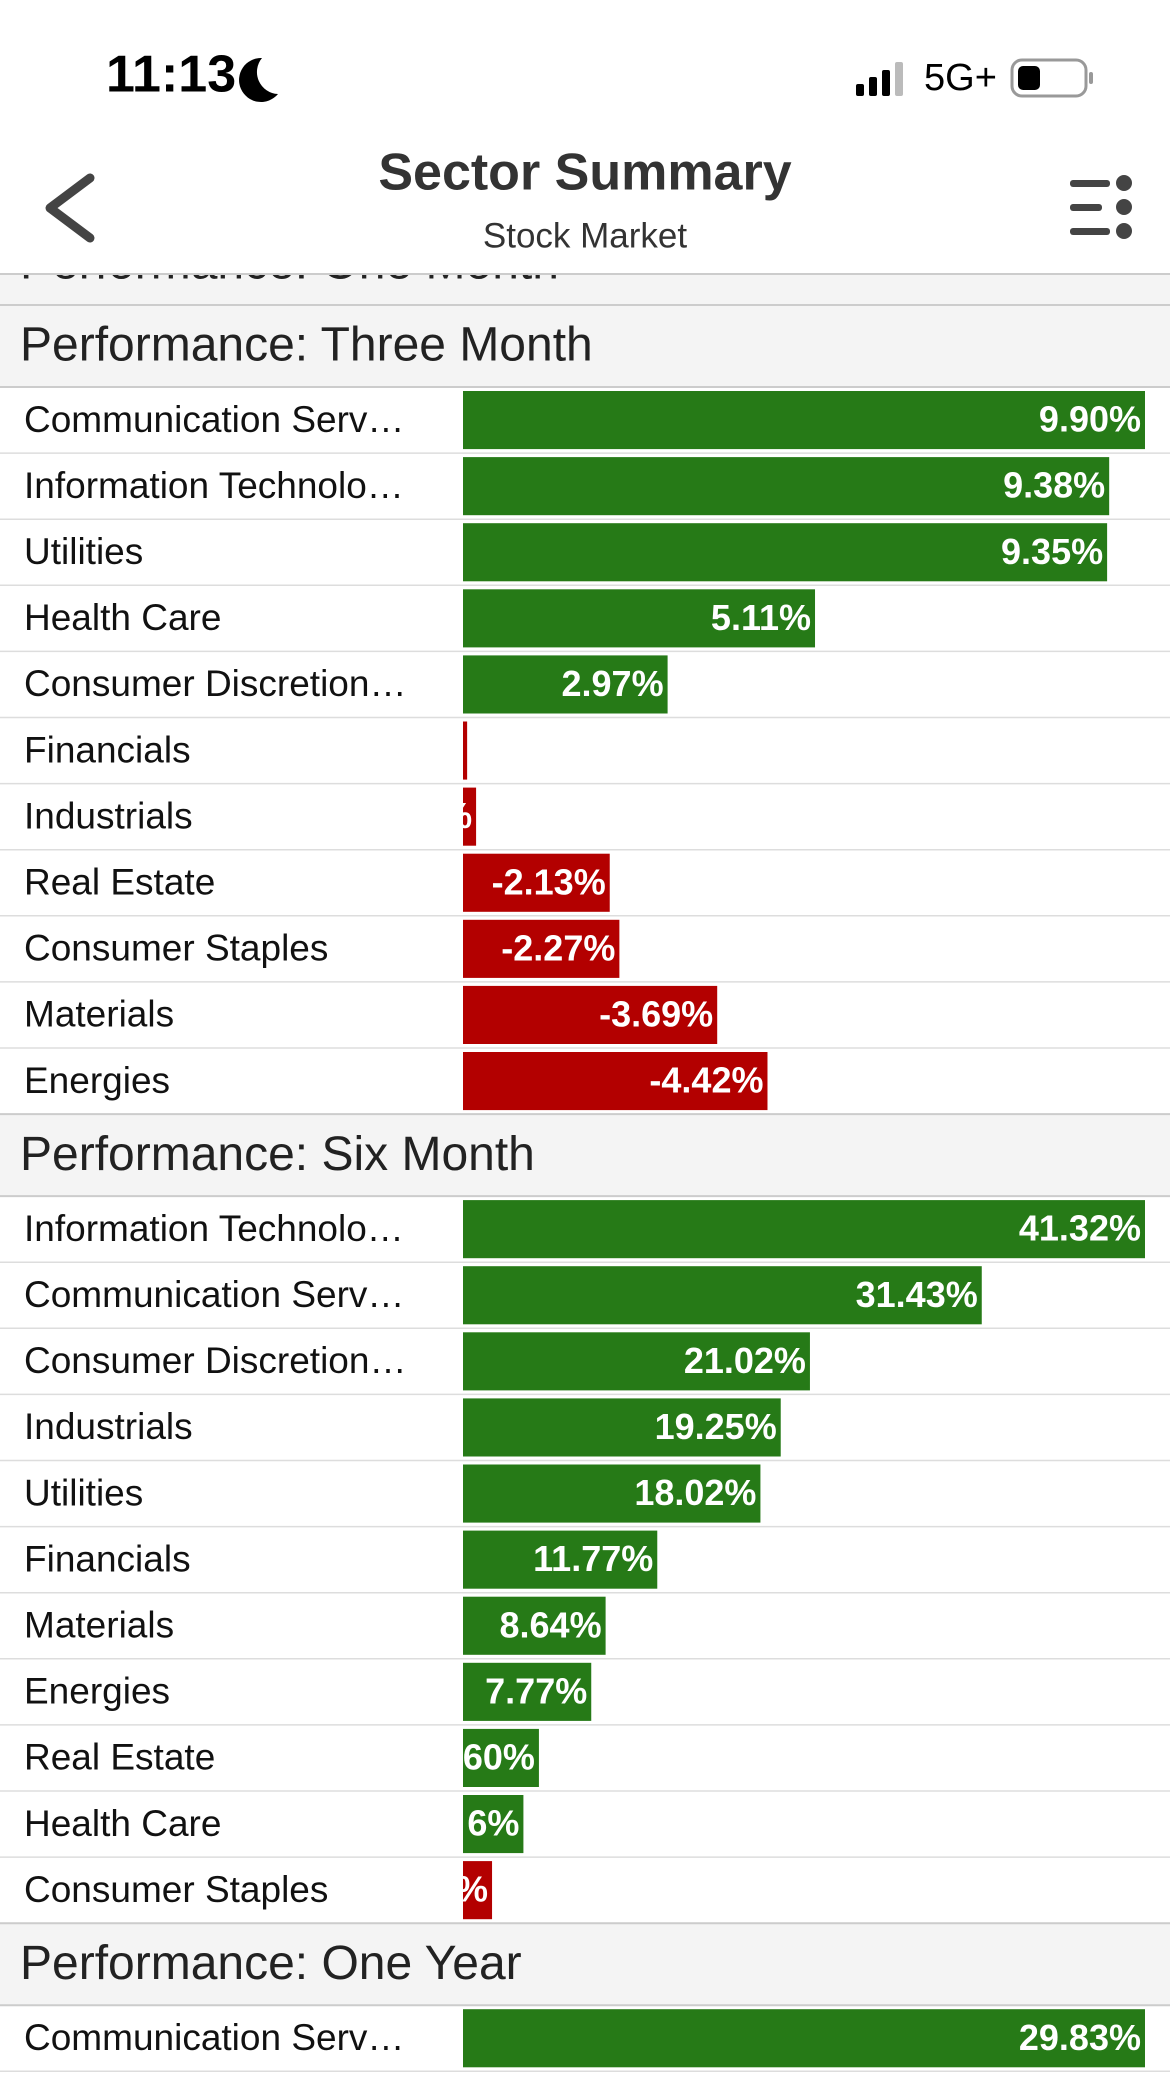 Image resolution: width=1170 pixels, height=2074 pixels. I want to click on section-title: Performance: Six Month, so click(277, 1154).